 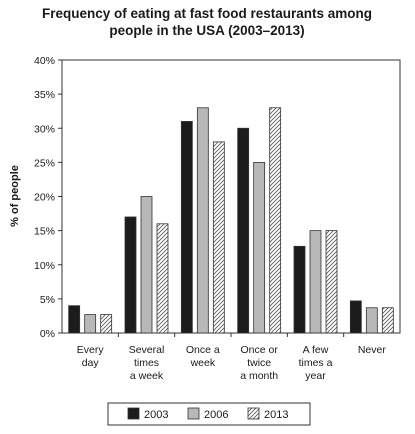 I want to click on y-tick-label: 5%, so click(x=47, y=300).